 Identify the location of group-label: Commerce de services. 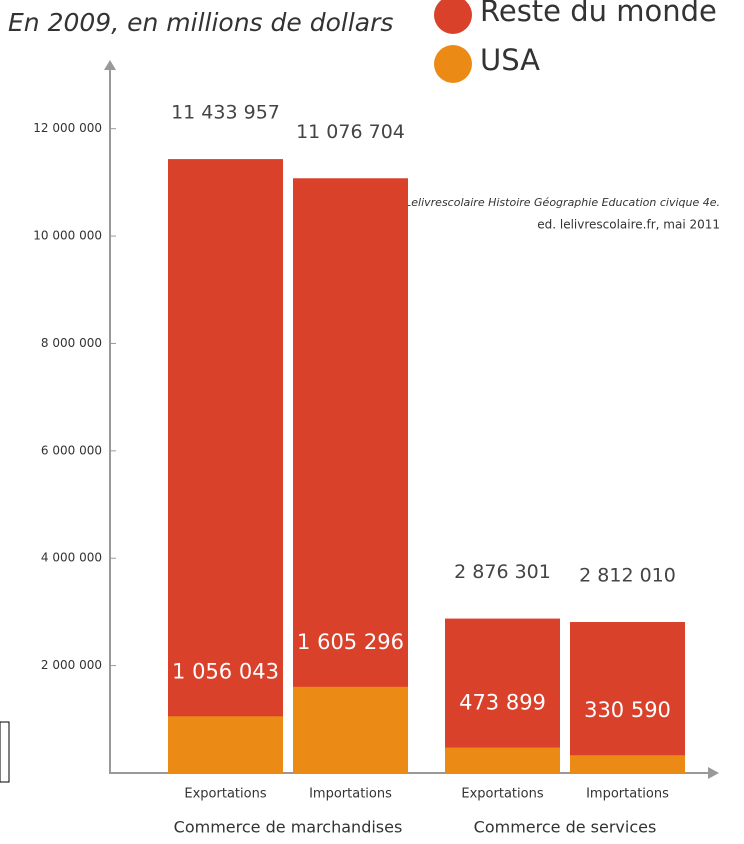
(565, 827).